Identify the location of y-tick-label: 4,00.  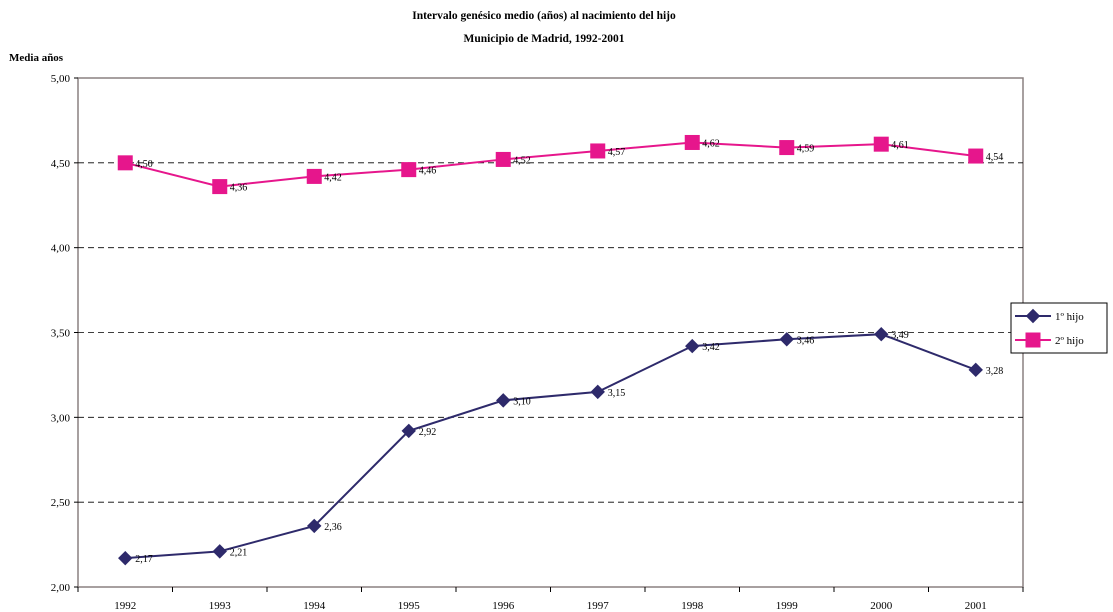
(61, 249).